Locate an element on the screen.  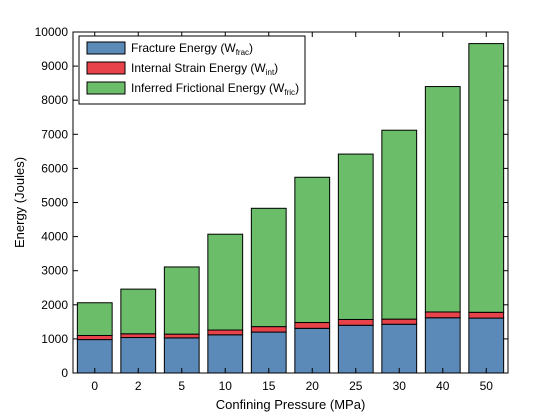
x-tick-label: 25 is located at coordinates (356, 386).